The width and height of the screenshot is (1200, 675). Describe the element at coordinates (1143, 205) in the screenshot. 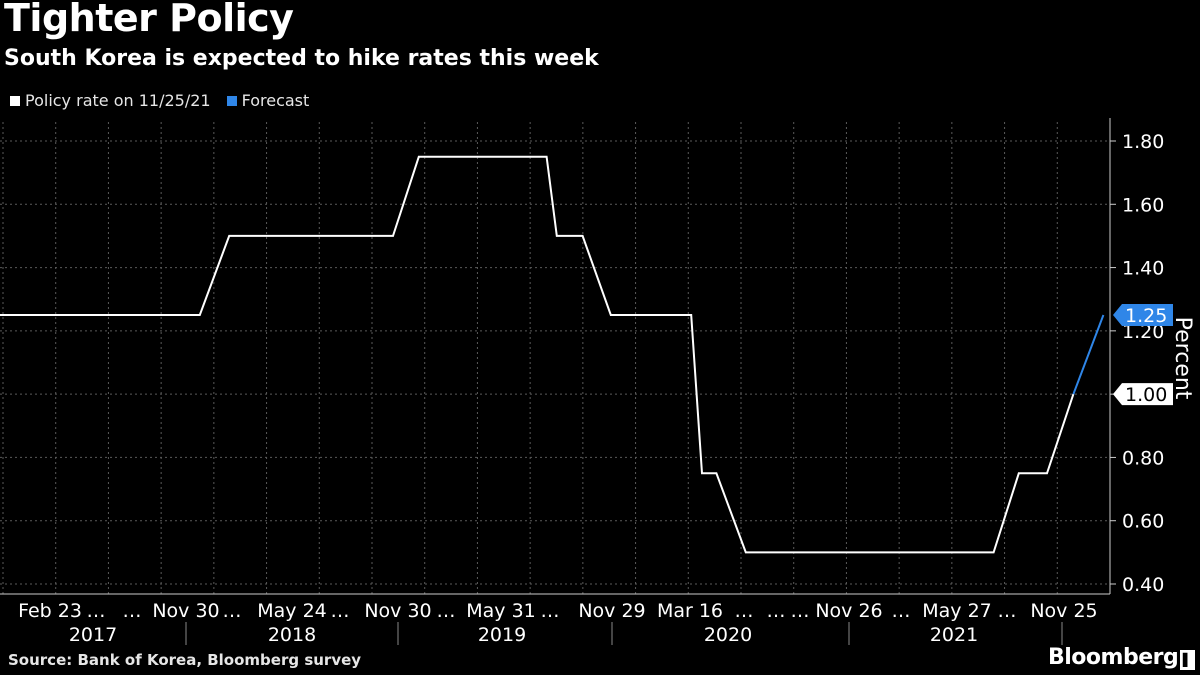

I see `y-tick-label: 1.60` at that location.